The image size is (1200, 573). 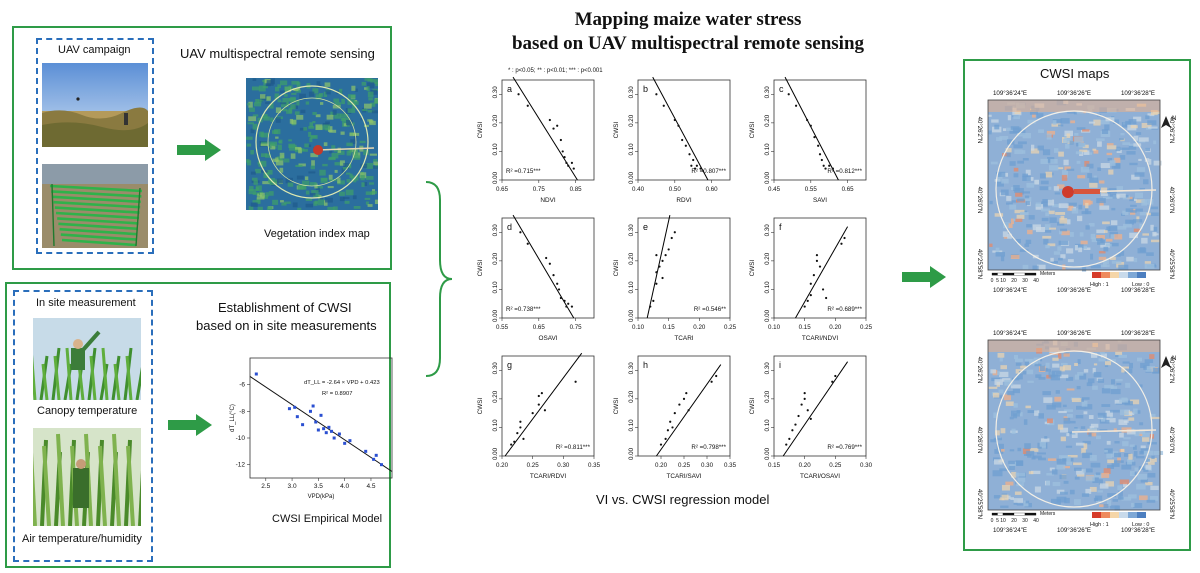 I want to click on legend-swatch, so click(x=1141, y=515).